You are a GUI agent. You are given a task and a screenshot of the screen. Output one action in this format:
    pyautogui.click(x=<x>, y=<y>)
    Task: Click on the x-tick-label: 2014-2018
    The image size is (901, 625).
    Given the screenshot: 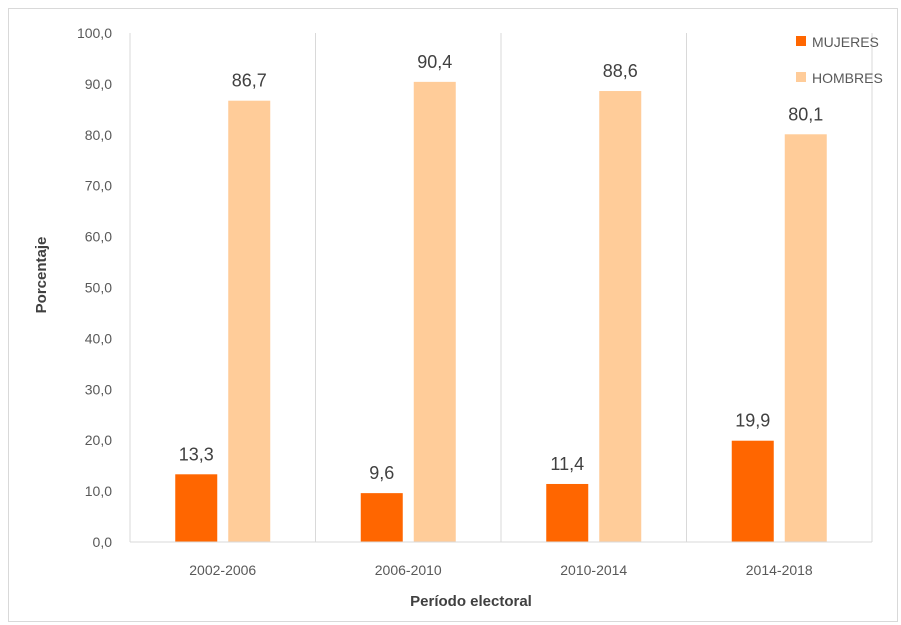 What is the action you would take?
    pyautogui.click(x=779, y=570)
    